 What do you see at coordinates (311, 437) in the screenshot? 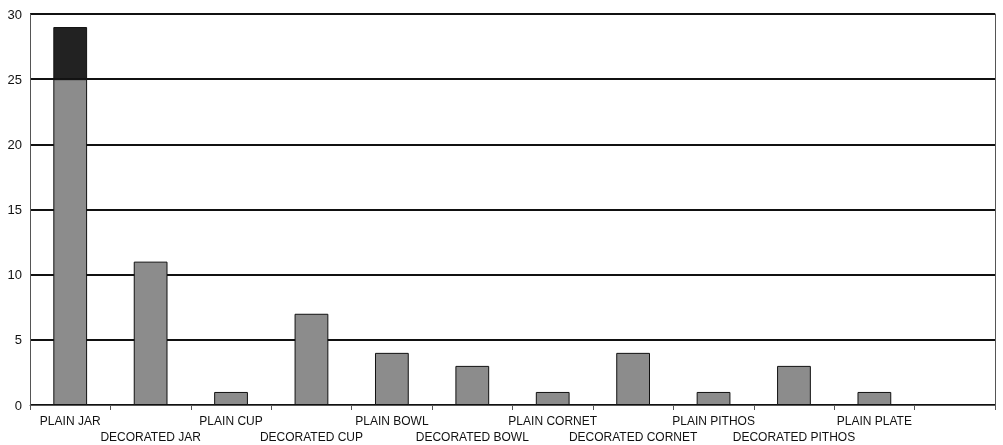
I see `x-tick-label: DECORATED CUP` at bounding box center [311, 437].